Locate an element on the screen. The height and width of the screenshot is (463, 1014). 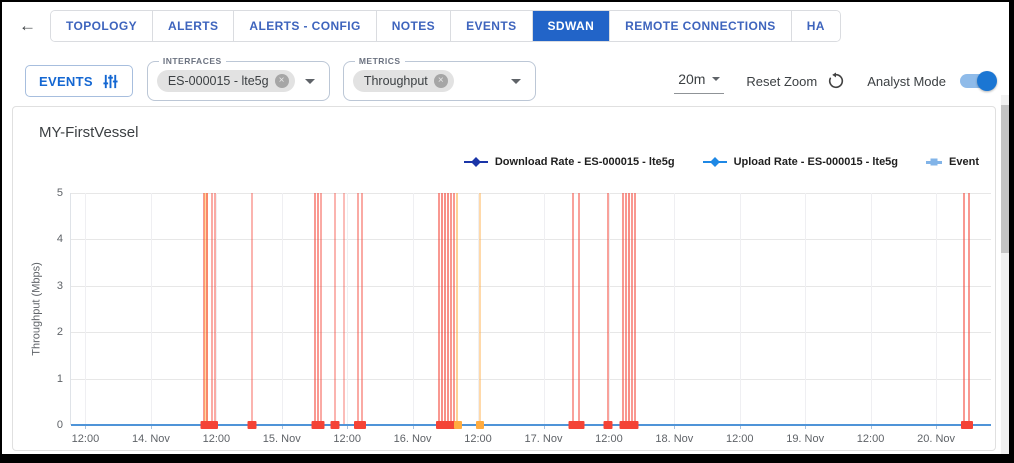
x-tick-label: 20. Nov is located at coordinates (936, 439).